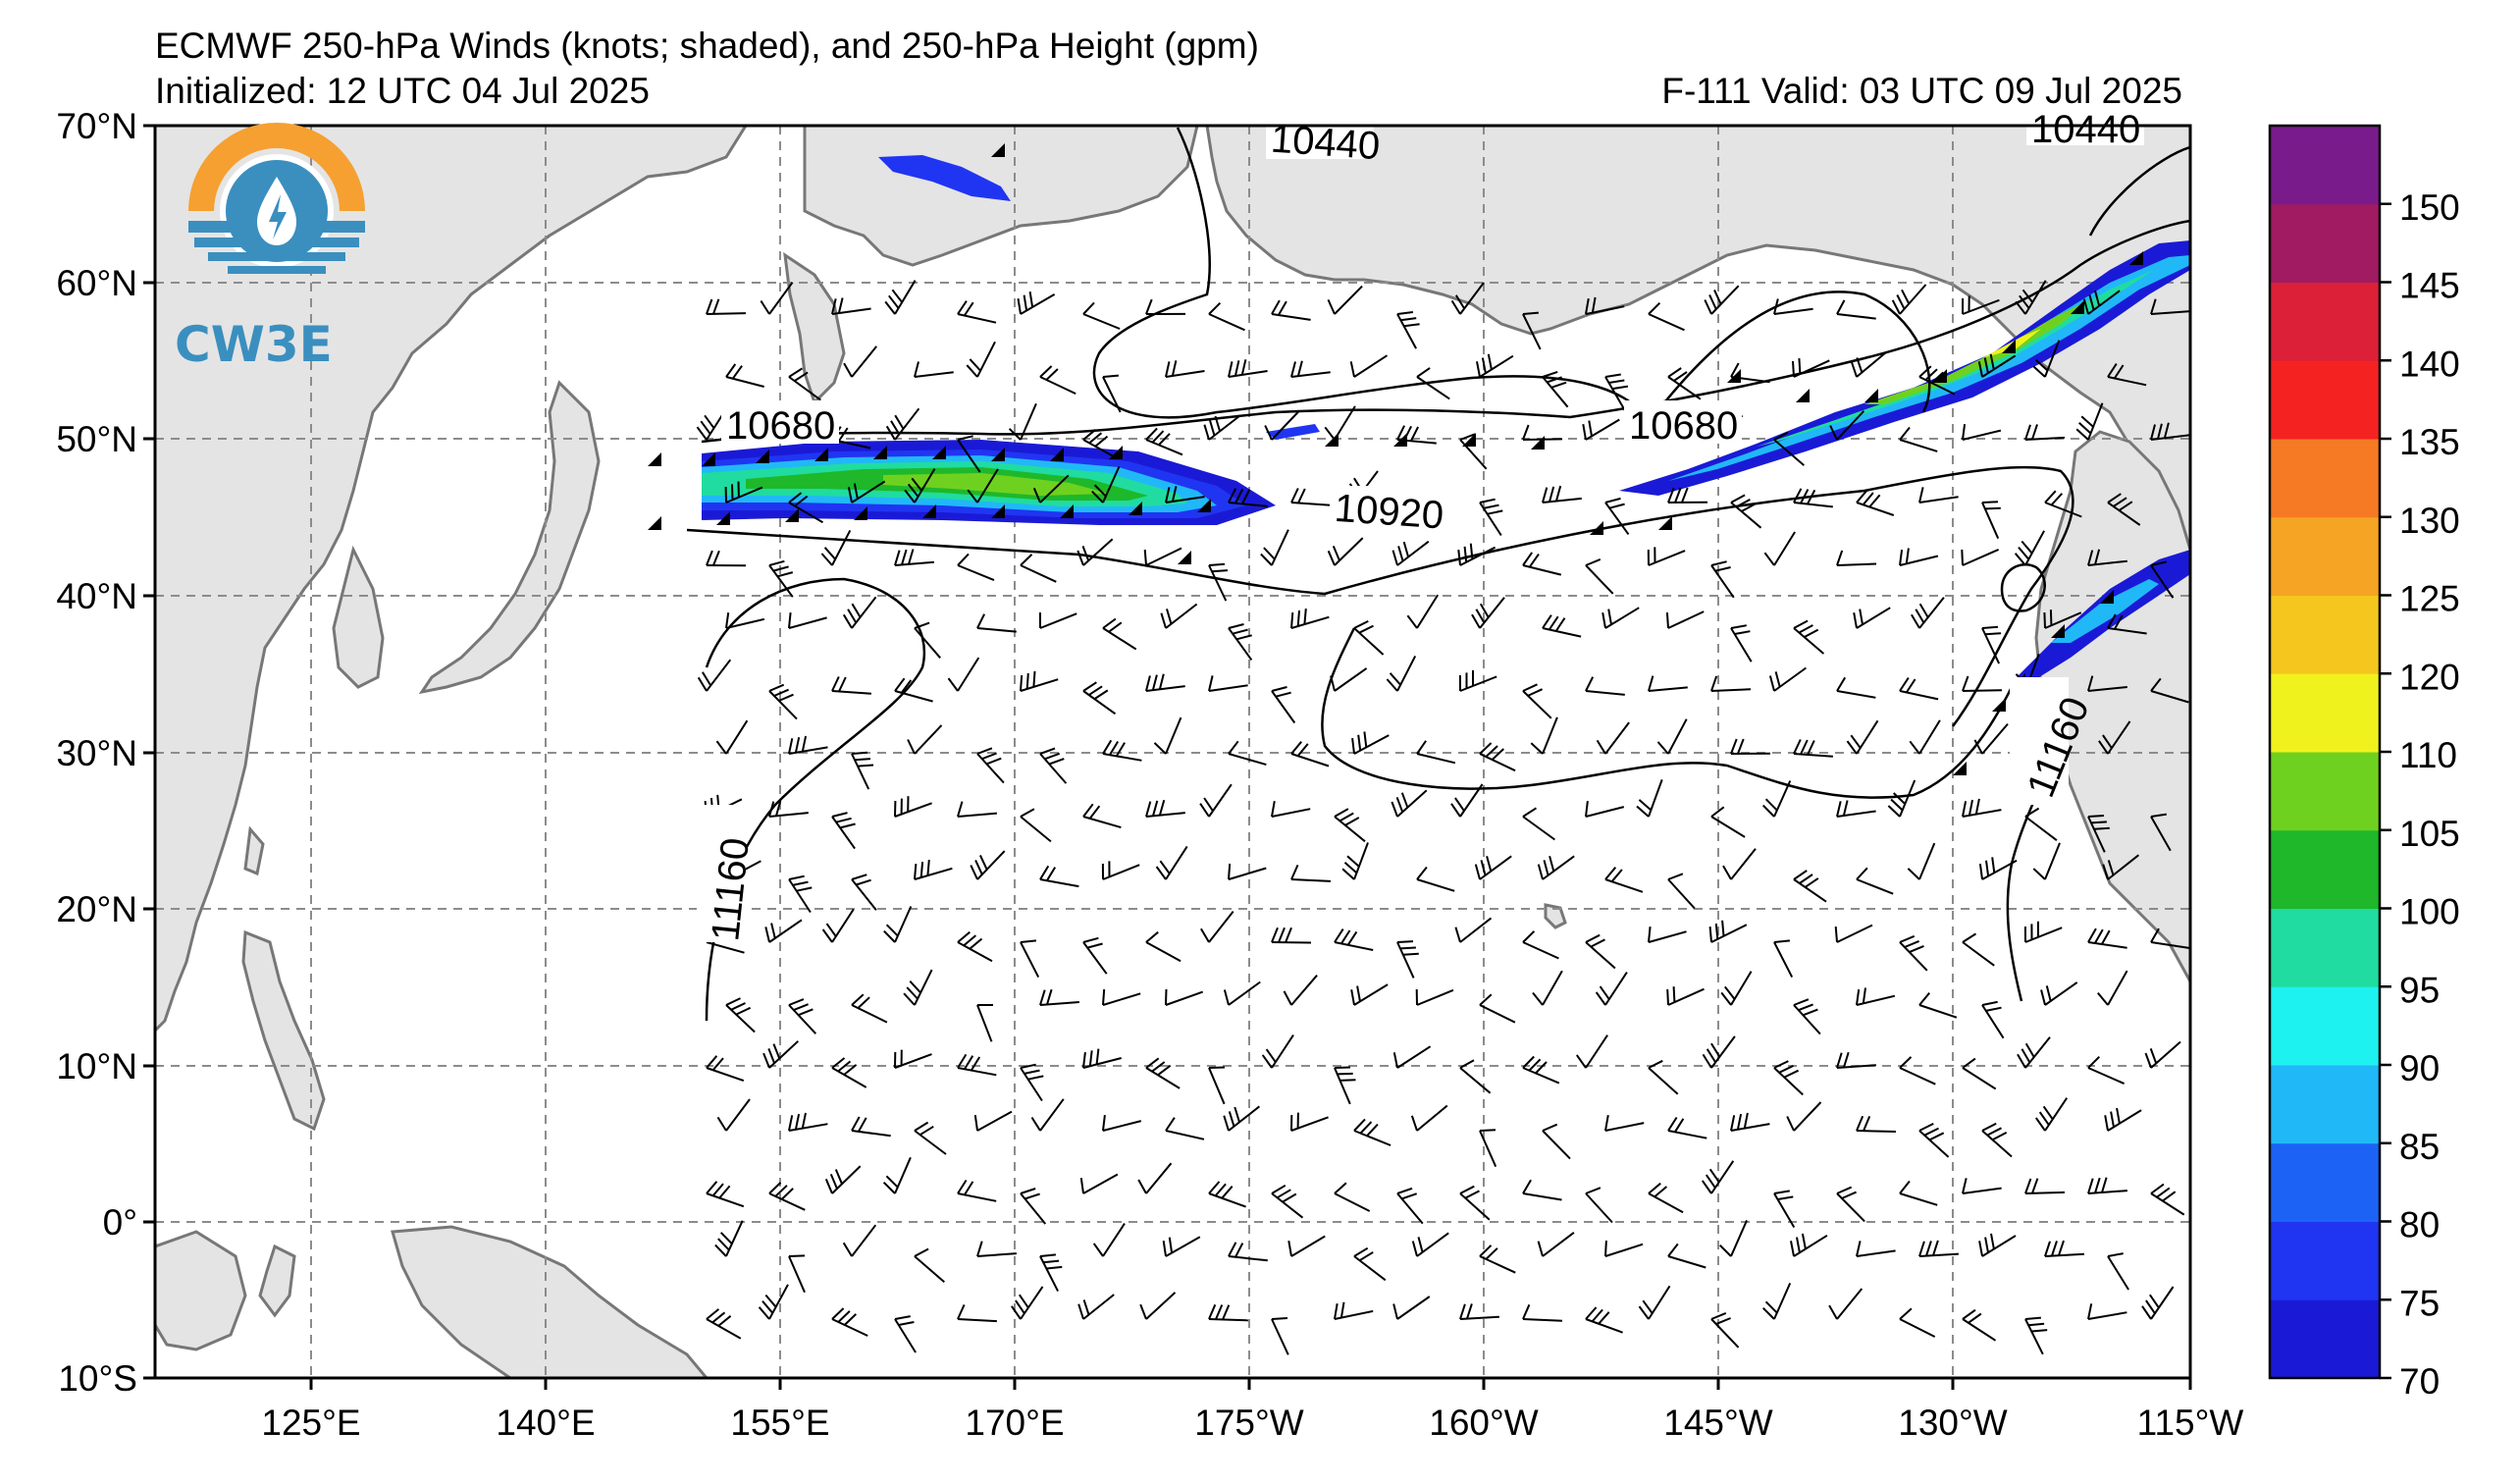 Image resolution: width=2520 pixels, height=1483 pixels. Describe the element at coordinates (96, 596) in the screenshot. I see `lat-label: 40°N` at that location.